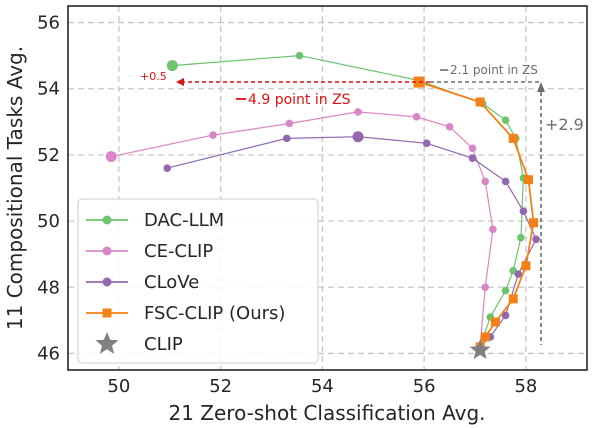 The image size is (594, 428). Describe the element at coordinates (48, 353) in the screenshot. I see `y-tick-label: 46` at that location.